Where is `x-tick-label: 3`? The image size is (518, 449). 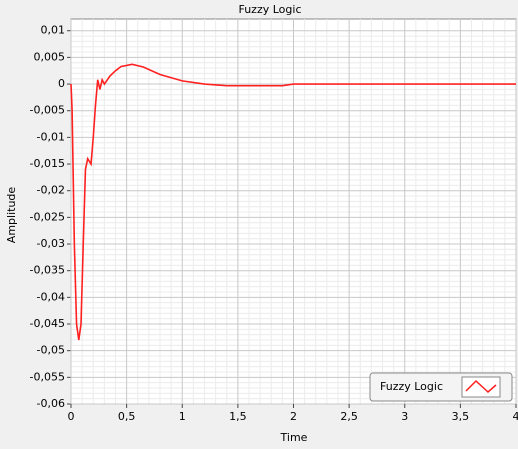
x-tick-label: 3 is located at coordinates (404, 416).